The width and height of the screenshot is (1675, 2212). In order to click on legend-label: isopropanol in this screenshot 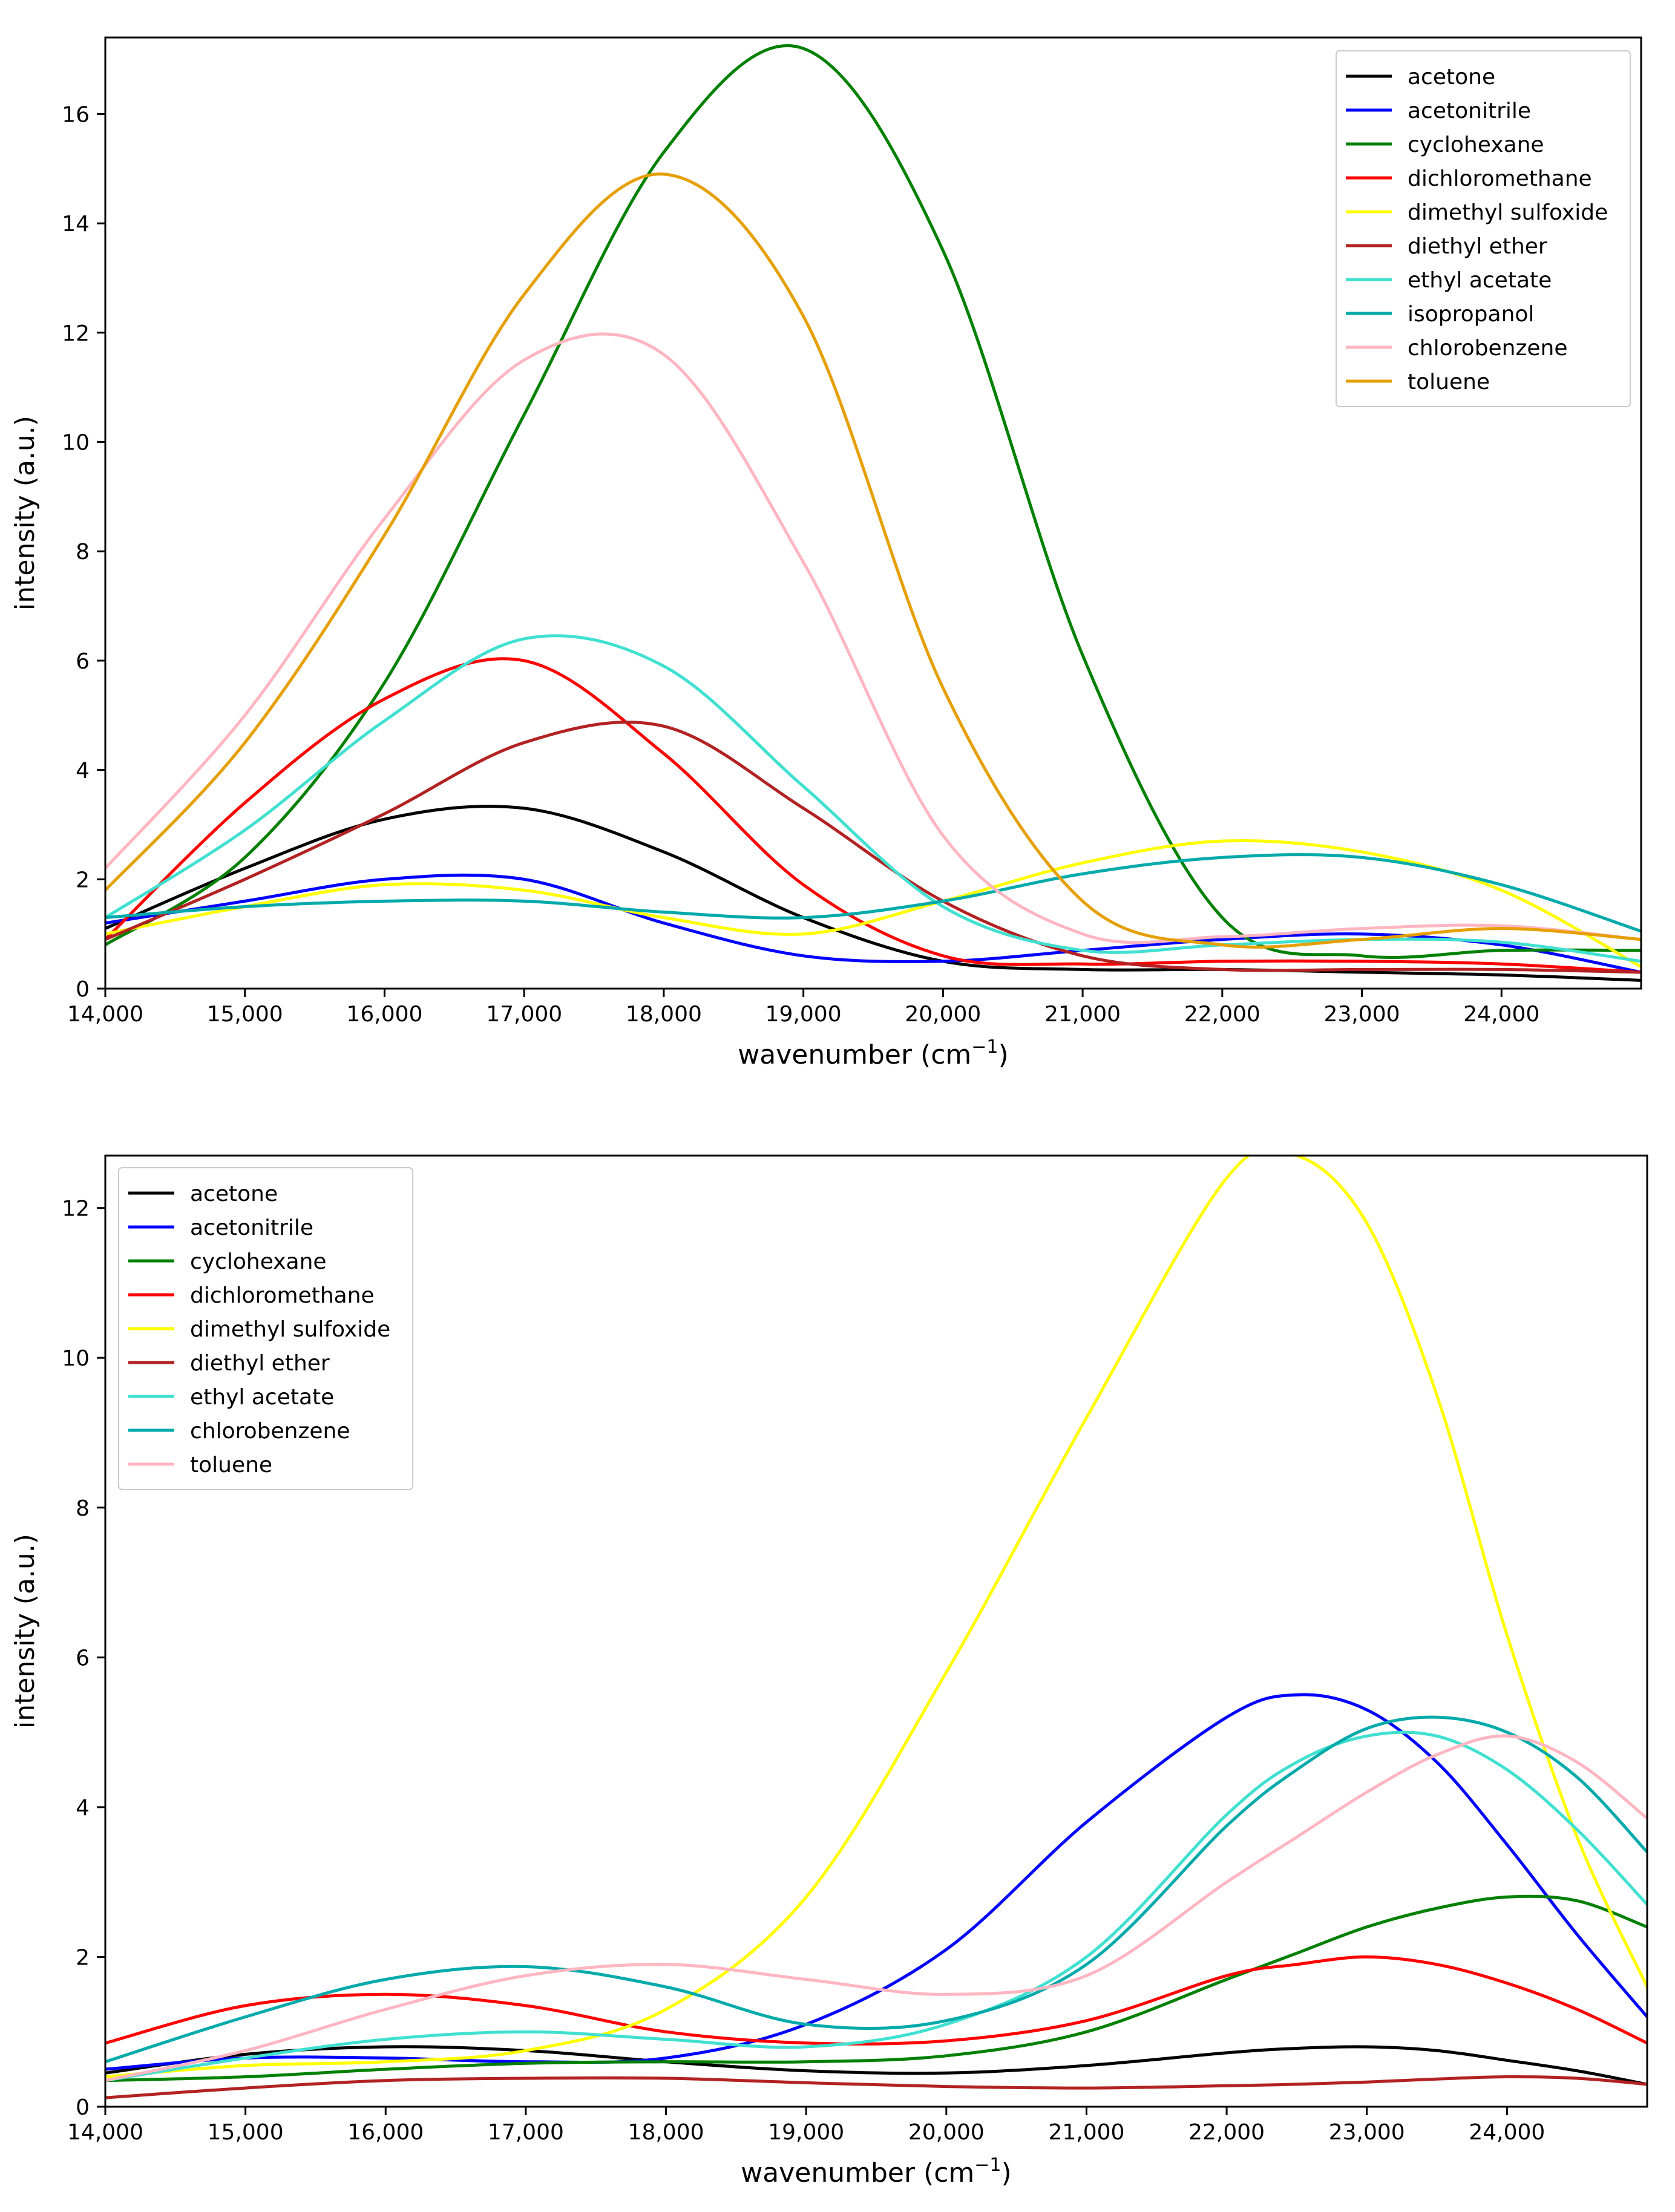, I will do `click(1471, 314)`.